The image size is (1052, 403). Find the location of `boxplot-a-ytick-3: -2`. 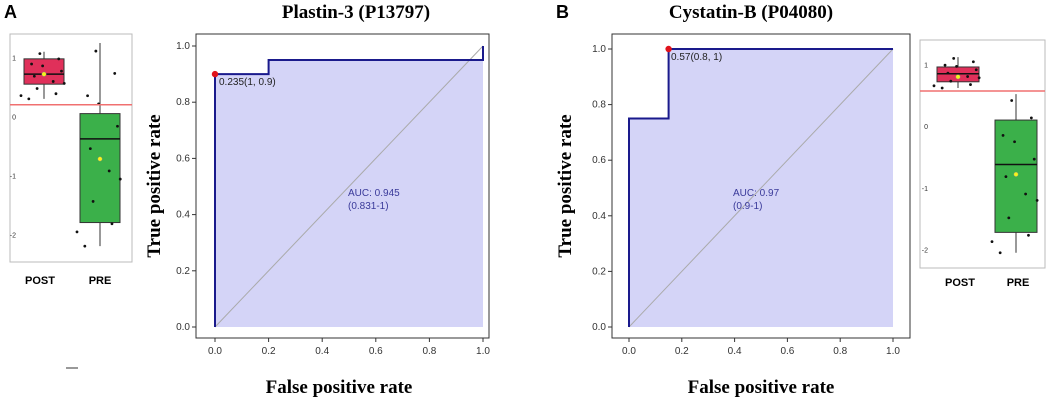

boxplot-a-ytick-3: -2 is located at coordinates (13, 235).